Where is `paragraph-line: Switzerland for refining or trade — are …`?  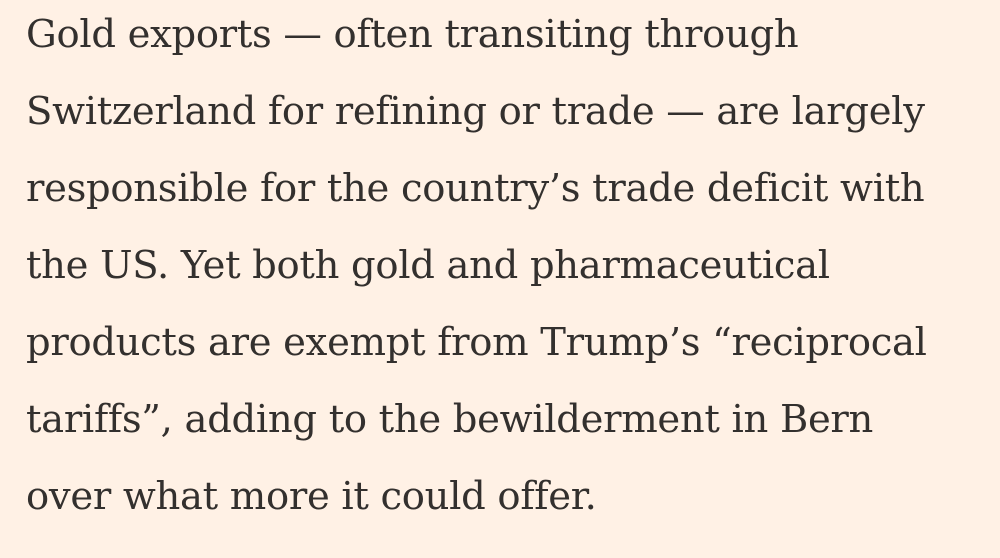 paragraph-line: Switzerland for refining or trade — are … is located at coordinates (475, 111).